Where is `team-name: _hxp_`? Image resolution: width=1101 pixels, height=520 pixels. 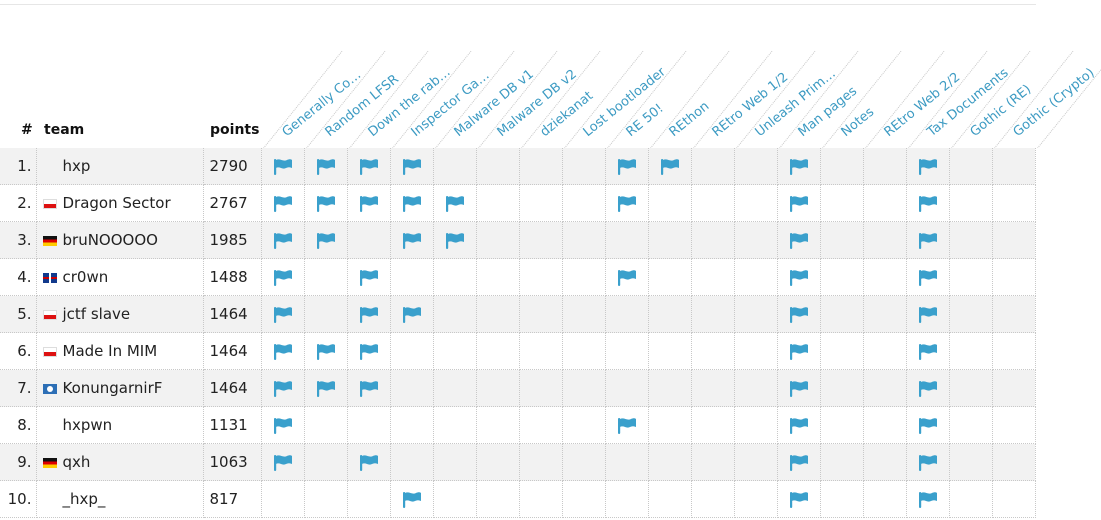 team-name: _hxp_ is located at coordinates (84, 499).